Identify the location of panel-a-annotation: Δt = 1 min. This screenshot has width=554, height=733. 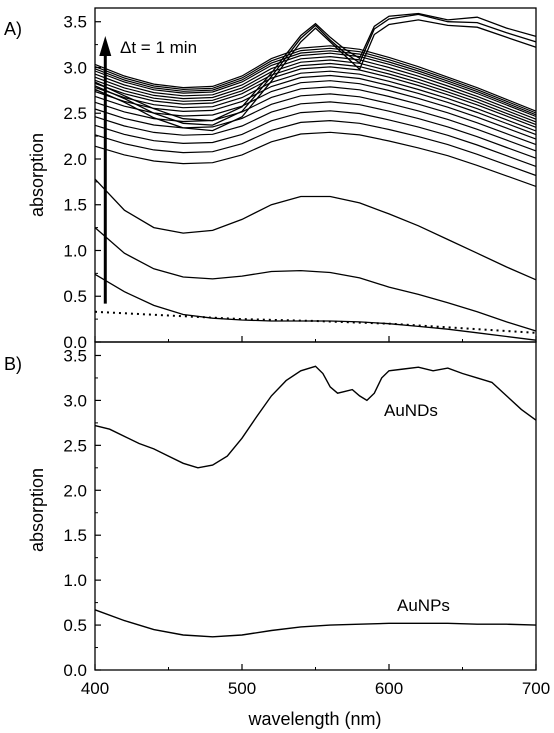
(158, 47).